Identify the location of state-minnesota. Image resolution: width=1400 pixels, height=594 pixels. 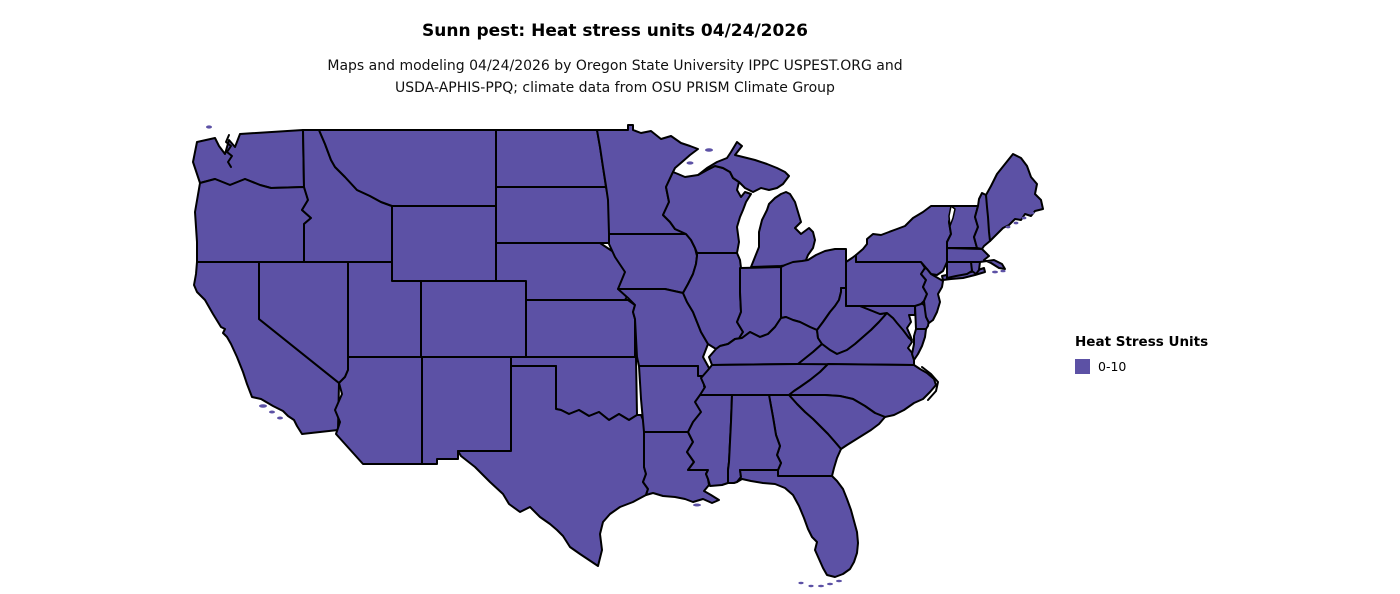
(647, 179).